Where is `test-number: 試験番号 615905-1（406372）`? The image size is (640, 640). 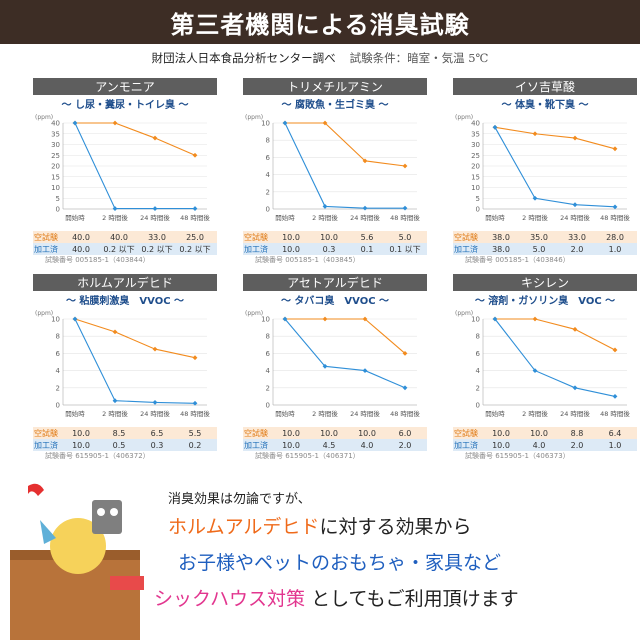 test-number: 試験番号 615905-1（406372） is located at coordinates (97, 456).